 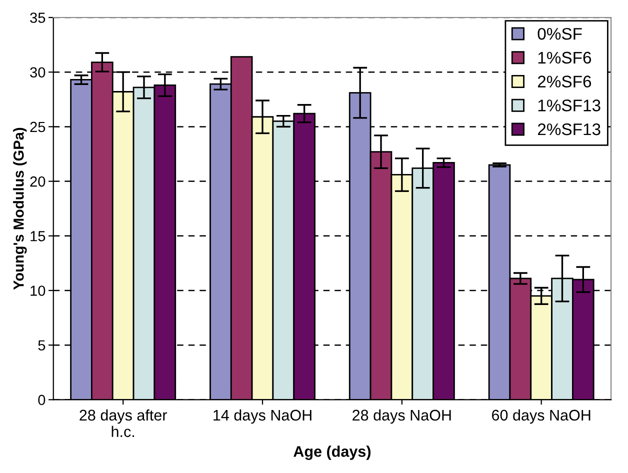 I want to click on y-axis-title: Young's Modulus (GPa), so click(x=20, y=209).